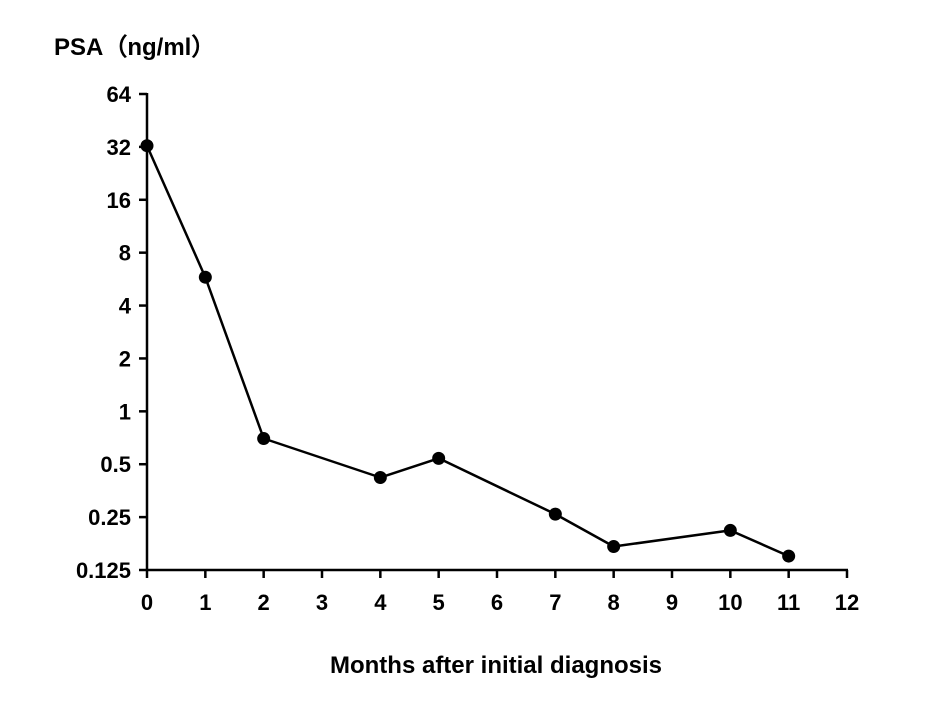  Describe the element at coordinates (119, 147) in the screenshot. I see `y-tick-label: 32` at that location.